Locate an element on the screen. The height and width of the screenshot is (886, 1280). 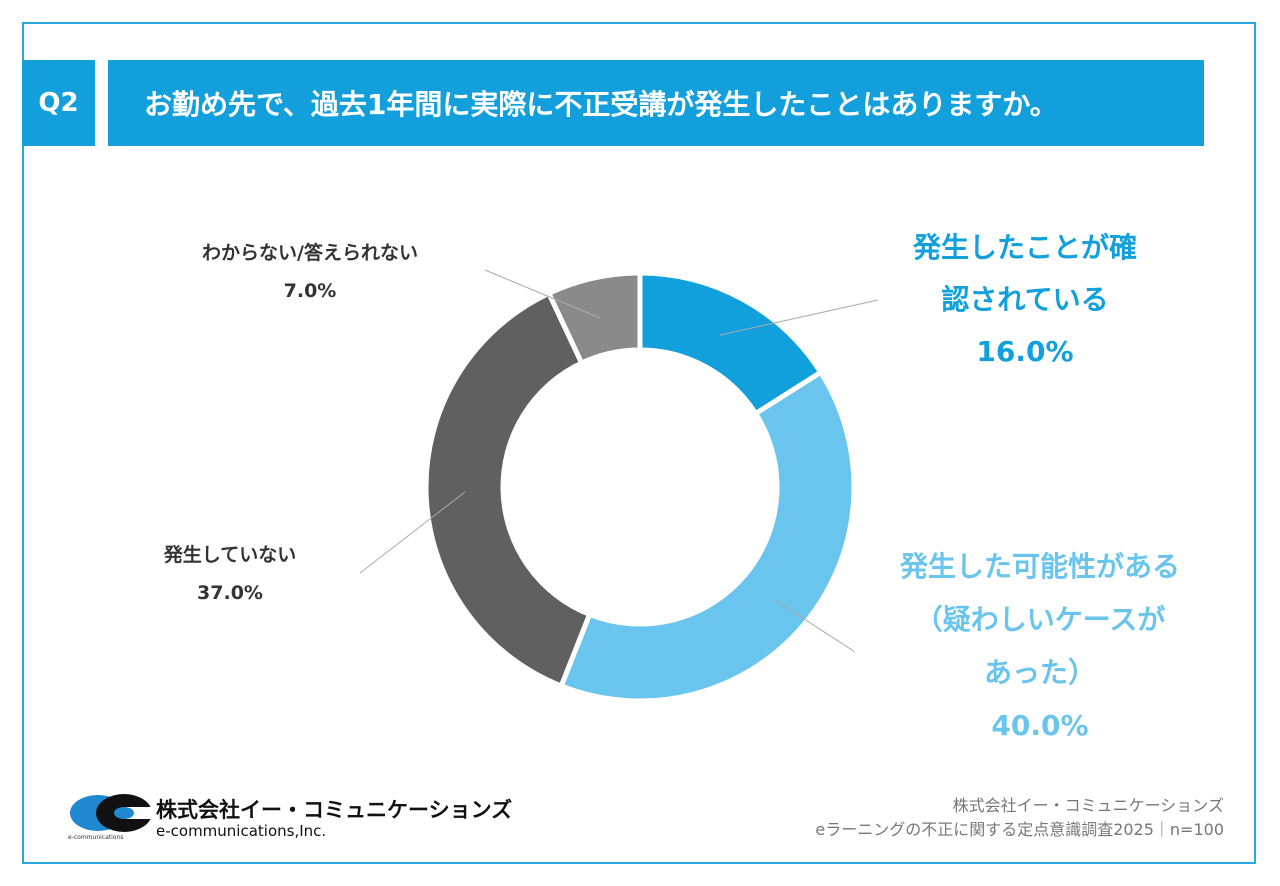
label-text: 認されている is located at coordinates (1025, 299).